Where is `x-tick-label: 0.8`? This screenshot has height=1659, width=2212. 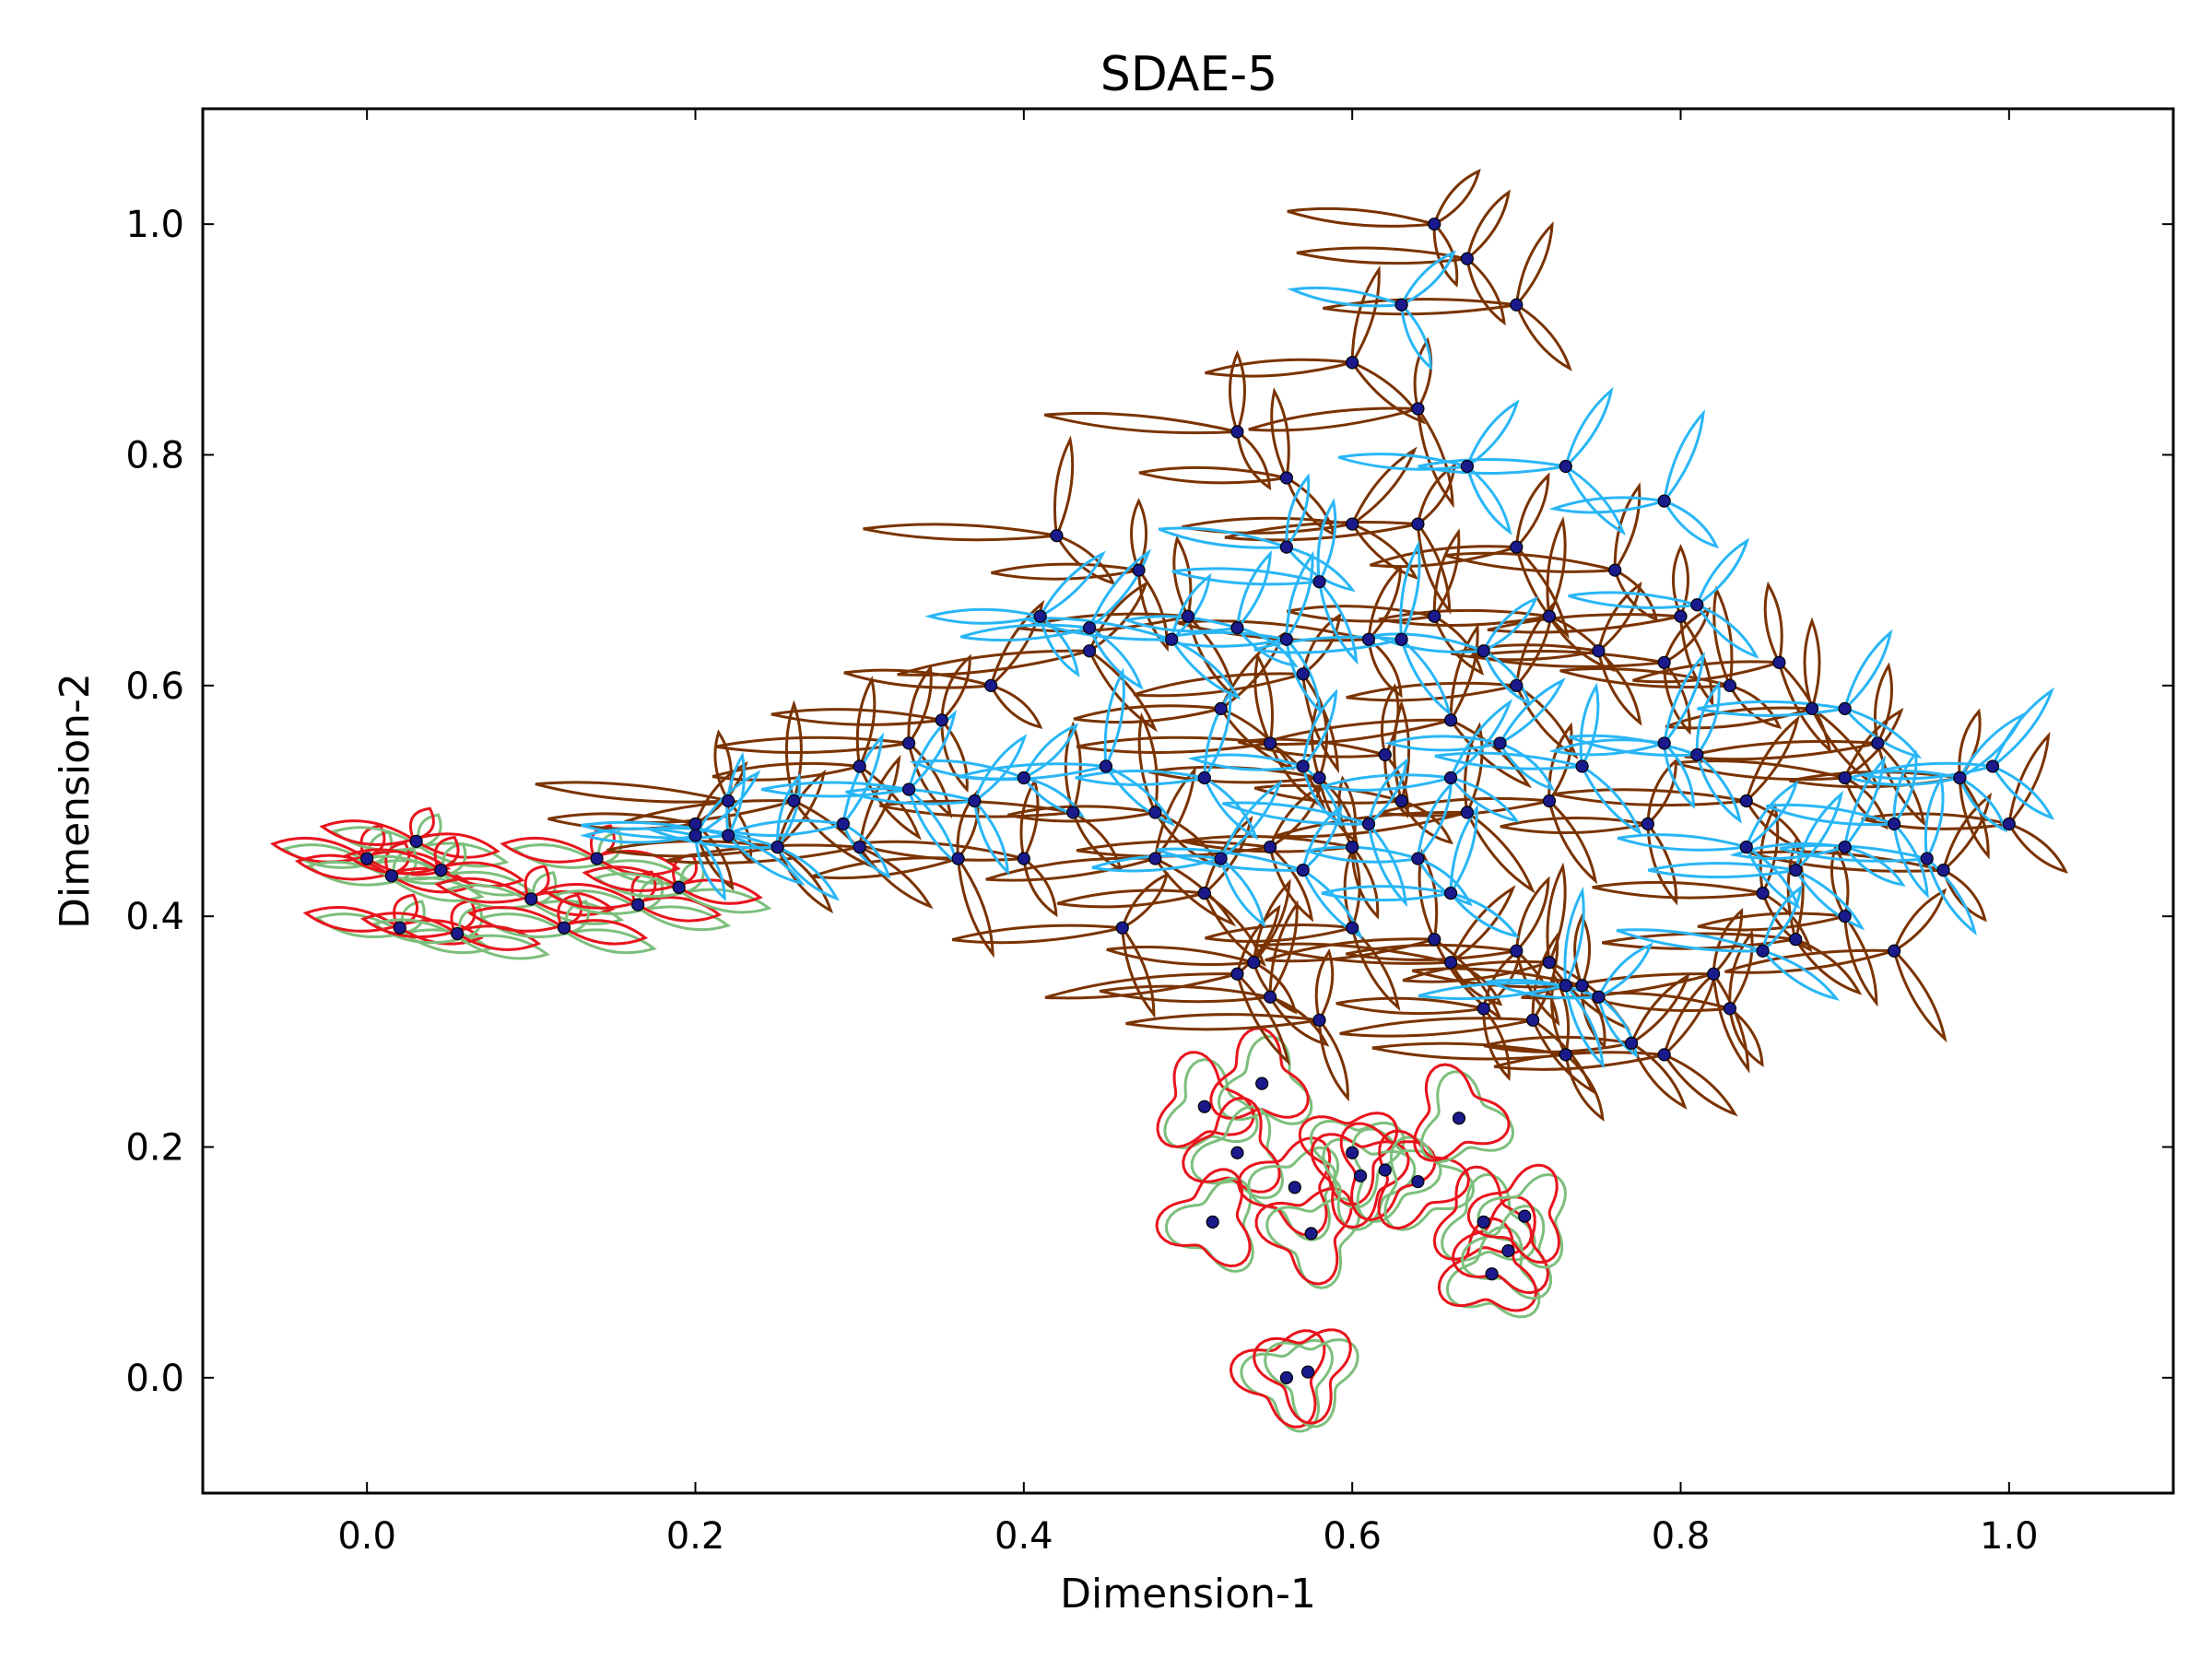 x-tick-label: 0.8 is located at coordinates (1681, 1536).